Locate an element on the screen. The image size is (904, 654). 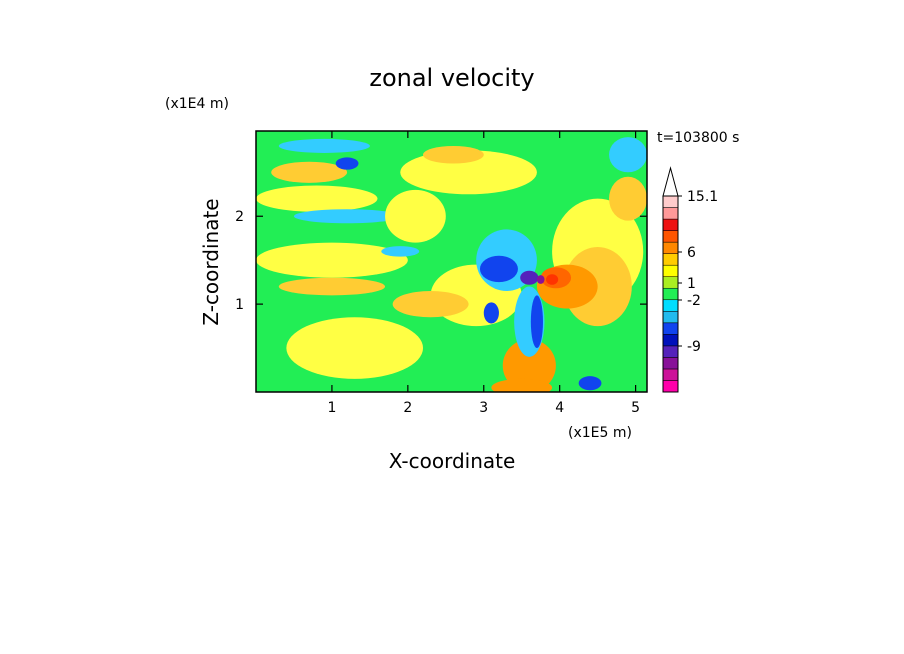
x-axis-label: X-coordinate is located at coordinates (452, 461).